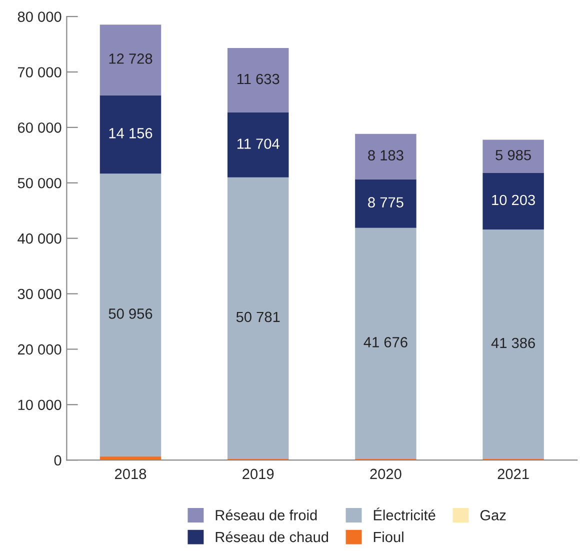 The height and width of the screenshot is (551, 580). Describe the element at coordinates (266, 514) in the screenshot. I see `legend-label: Réseau de froid` at that location.